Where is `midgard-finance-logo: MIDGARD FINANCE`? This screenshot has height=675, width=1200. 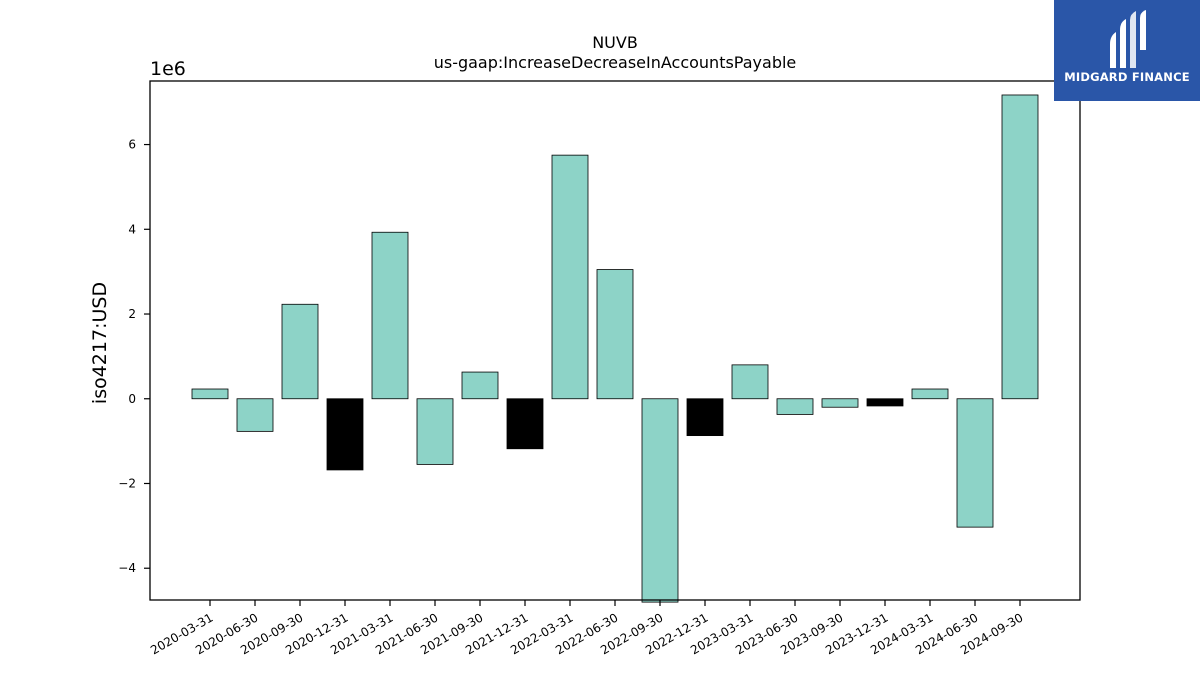
midgard-finance-logo: MIDGARD FINANCE is located at coordinates (1127, 50).